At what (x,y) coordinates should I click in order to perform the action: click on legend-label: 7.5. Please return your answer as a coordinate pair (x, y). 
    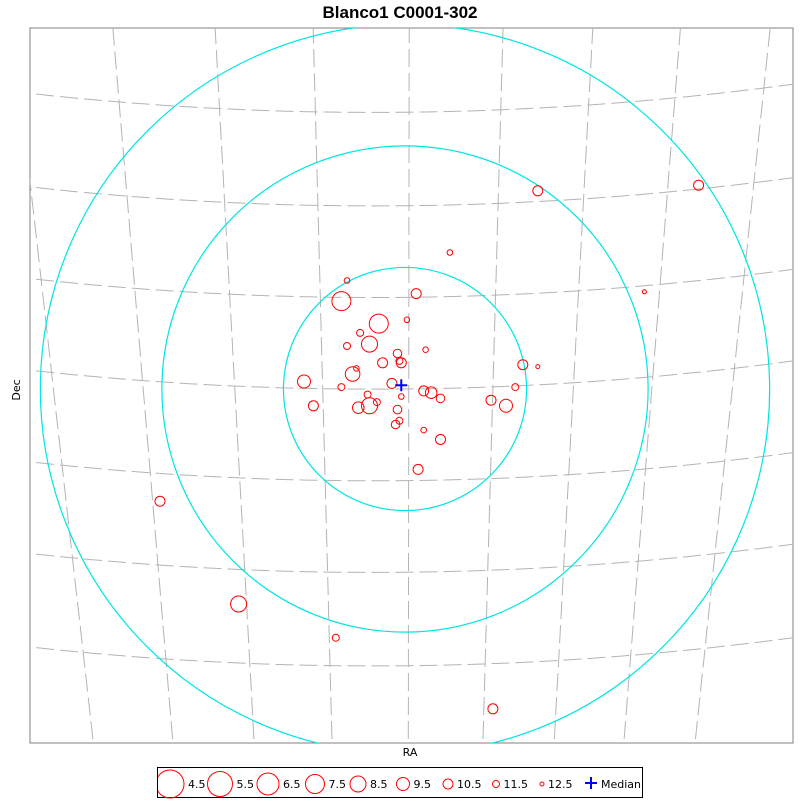
    Looking at the image, I should click on (338, 784).